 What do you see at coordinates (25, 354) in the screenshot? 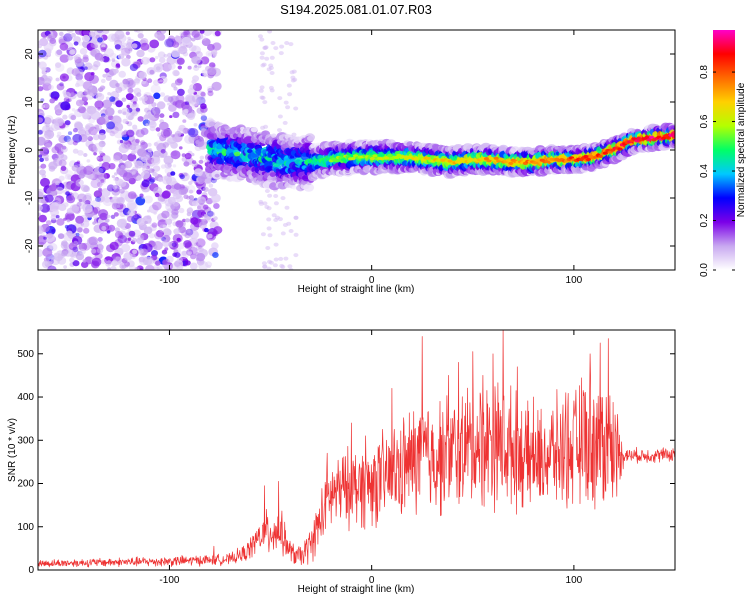
I see `y-tick-label: 500` at bounding box center [25, 354].